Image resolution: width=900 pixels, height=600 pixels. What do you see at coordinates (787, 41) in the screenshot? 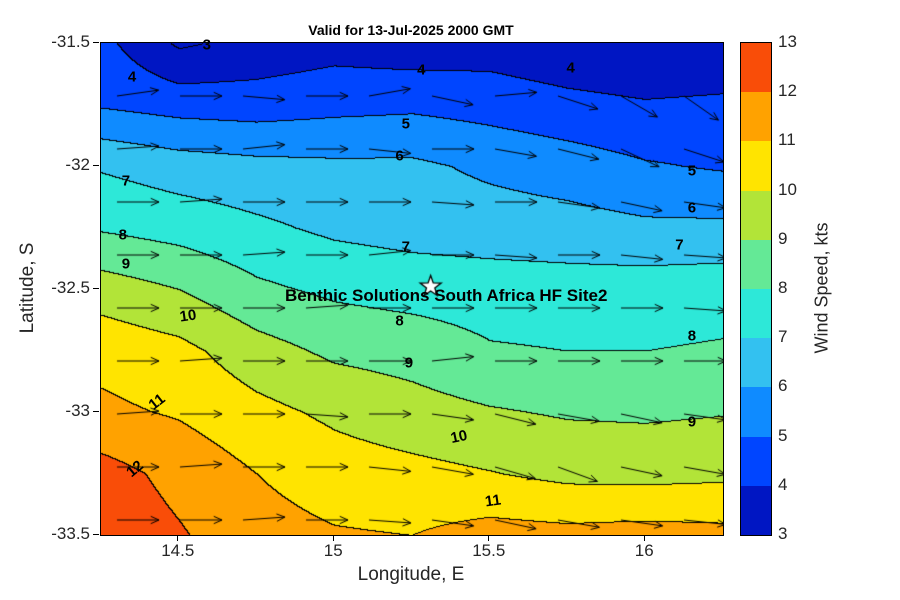
I see `colorbar-tick-label: 13` at bounding box center [787, 41].